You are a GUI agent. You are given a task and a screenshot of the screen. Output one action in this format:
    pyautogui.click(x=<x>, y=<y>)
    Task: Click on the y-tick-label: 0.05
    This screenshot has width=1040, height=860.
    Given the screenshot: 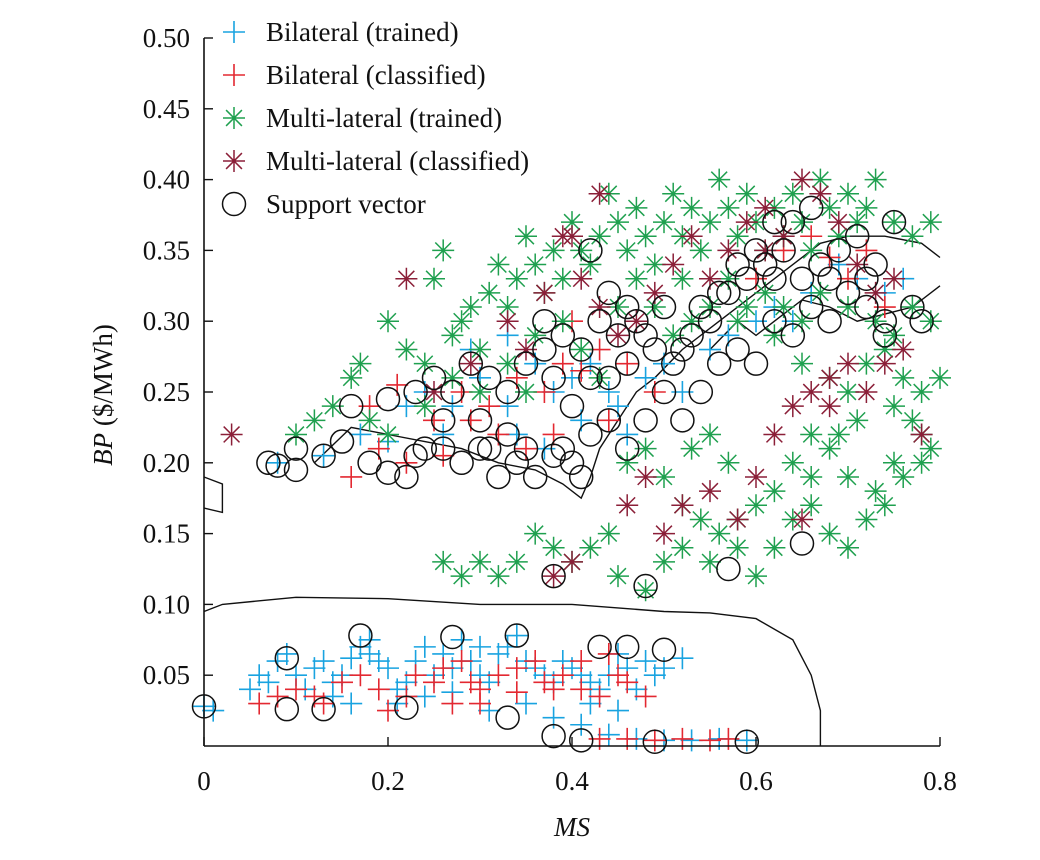 What is the action you would take?
    pyautogui.click(x=166, y=675)
    